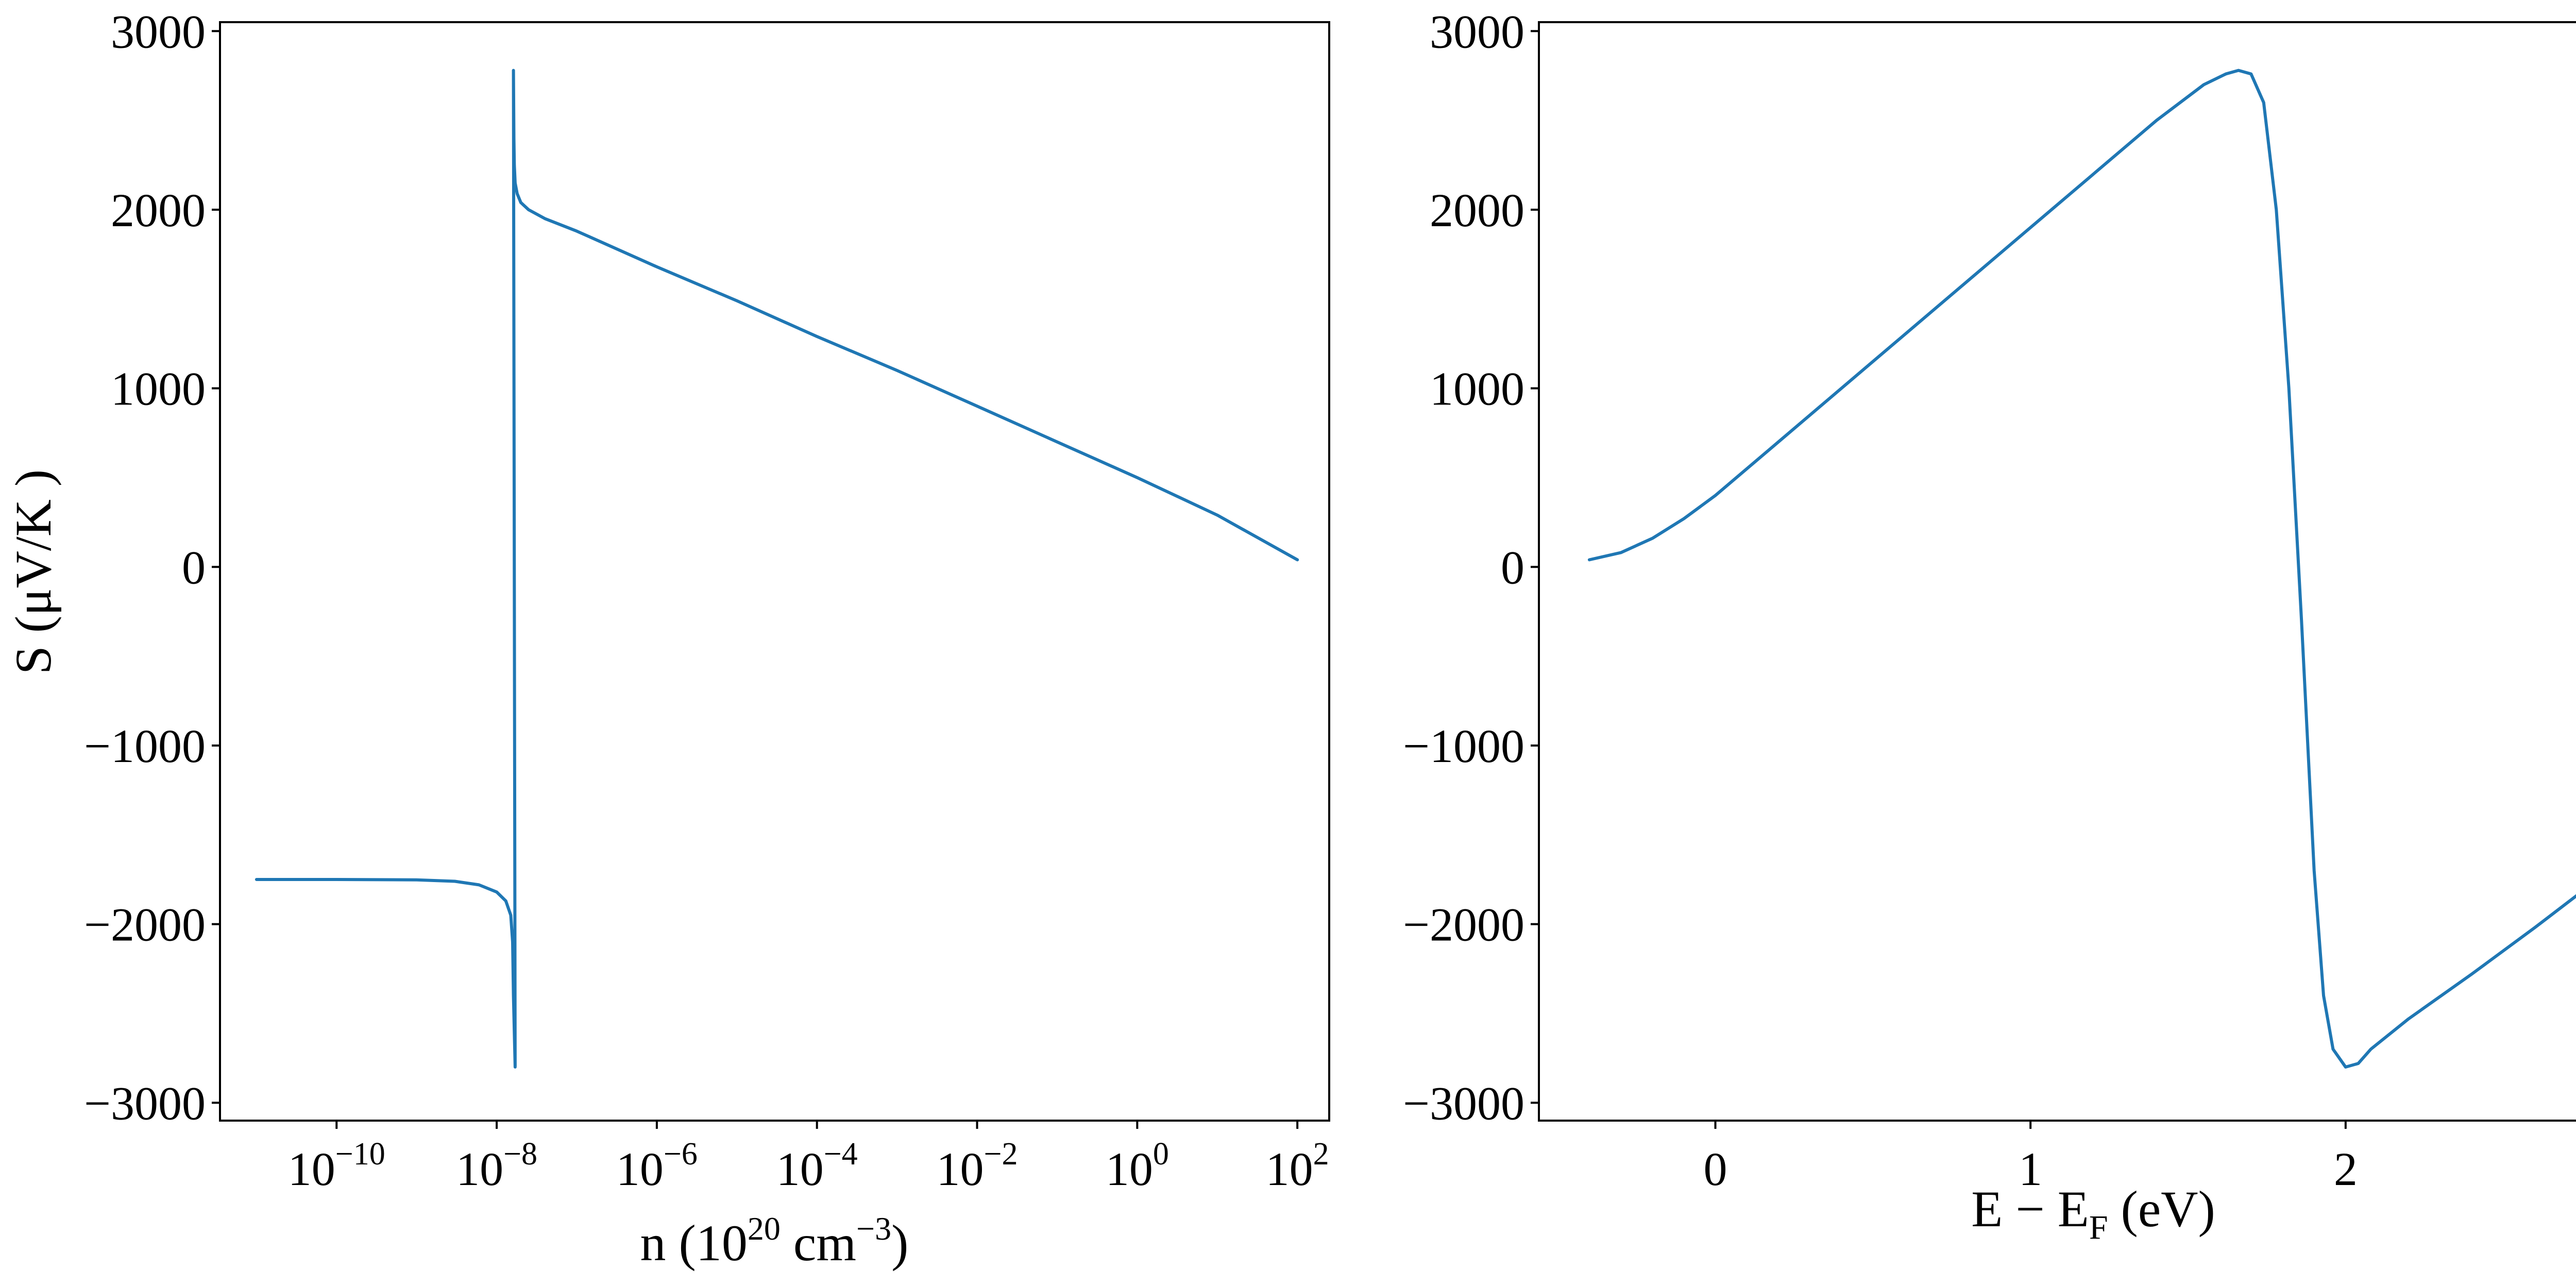 The width and height of the screenshot is (2576, 1286). I want to click on left-x-label-exp2: −3, so click(873, 1228).